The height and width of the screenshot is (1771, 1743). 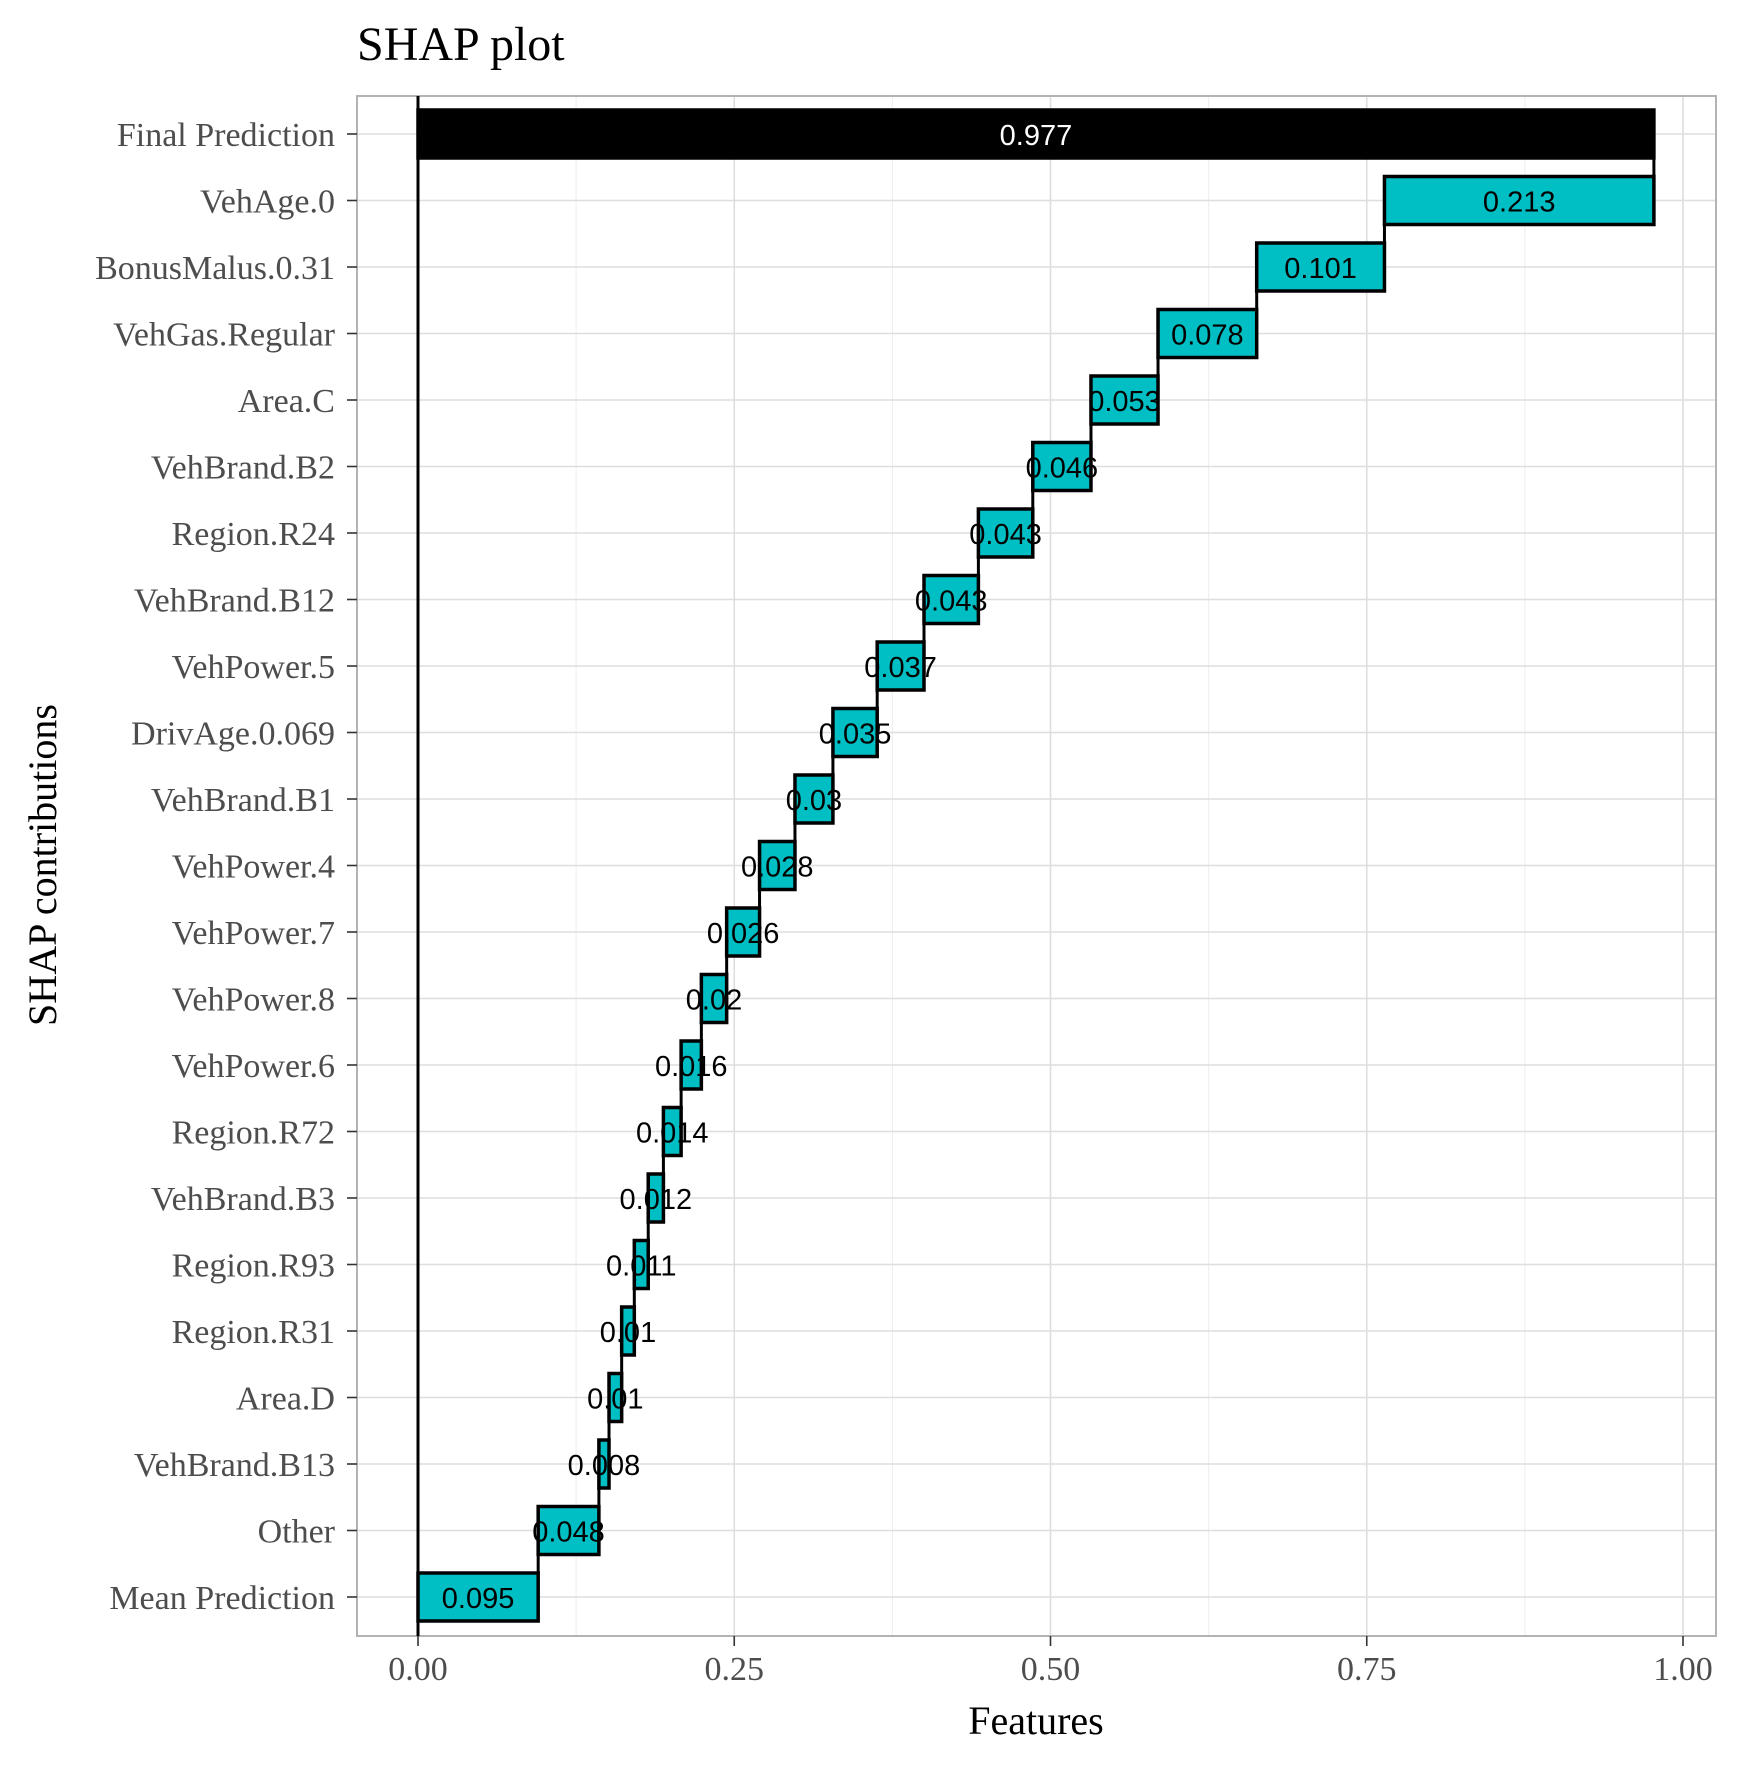 I want to click on bar-value-label: 0.037, so click(x=900, y=668).